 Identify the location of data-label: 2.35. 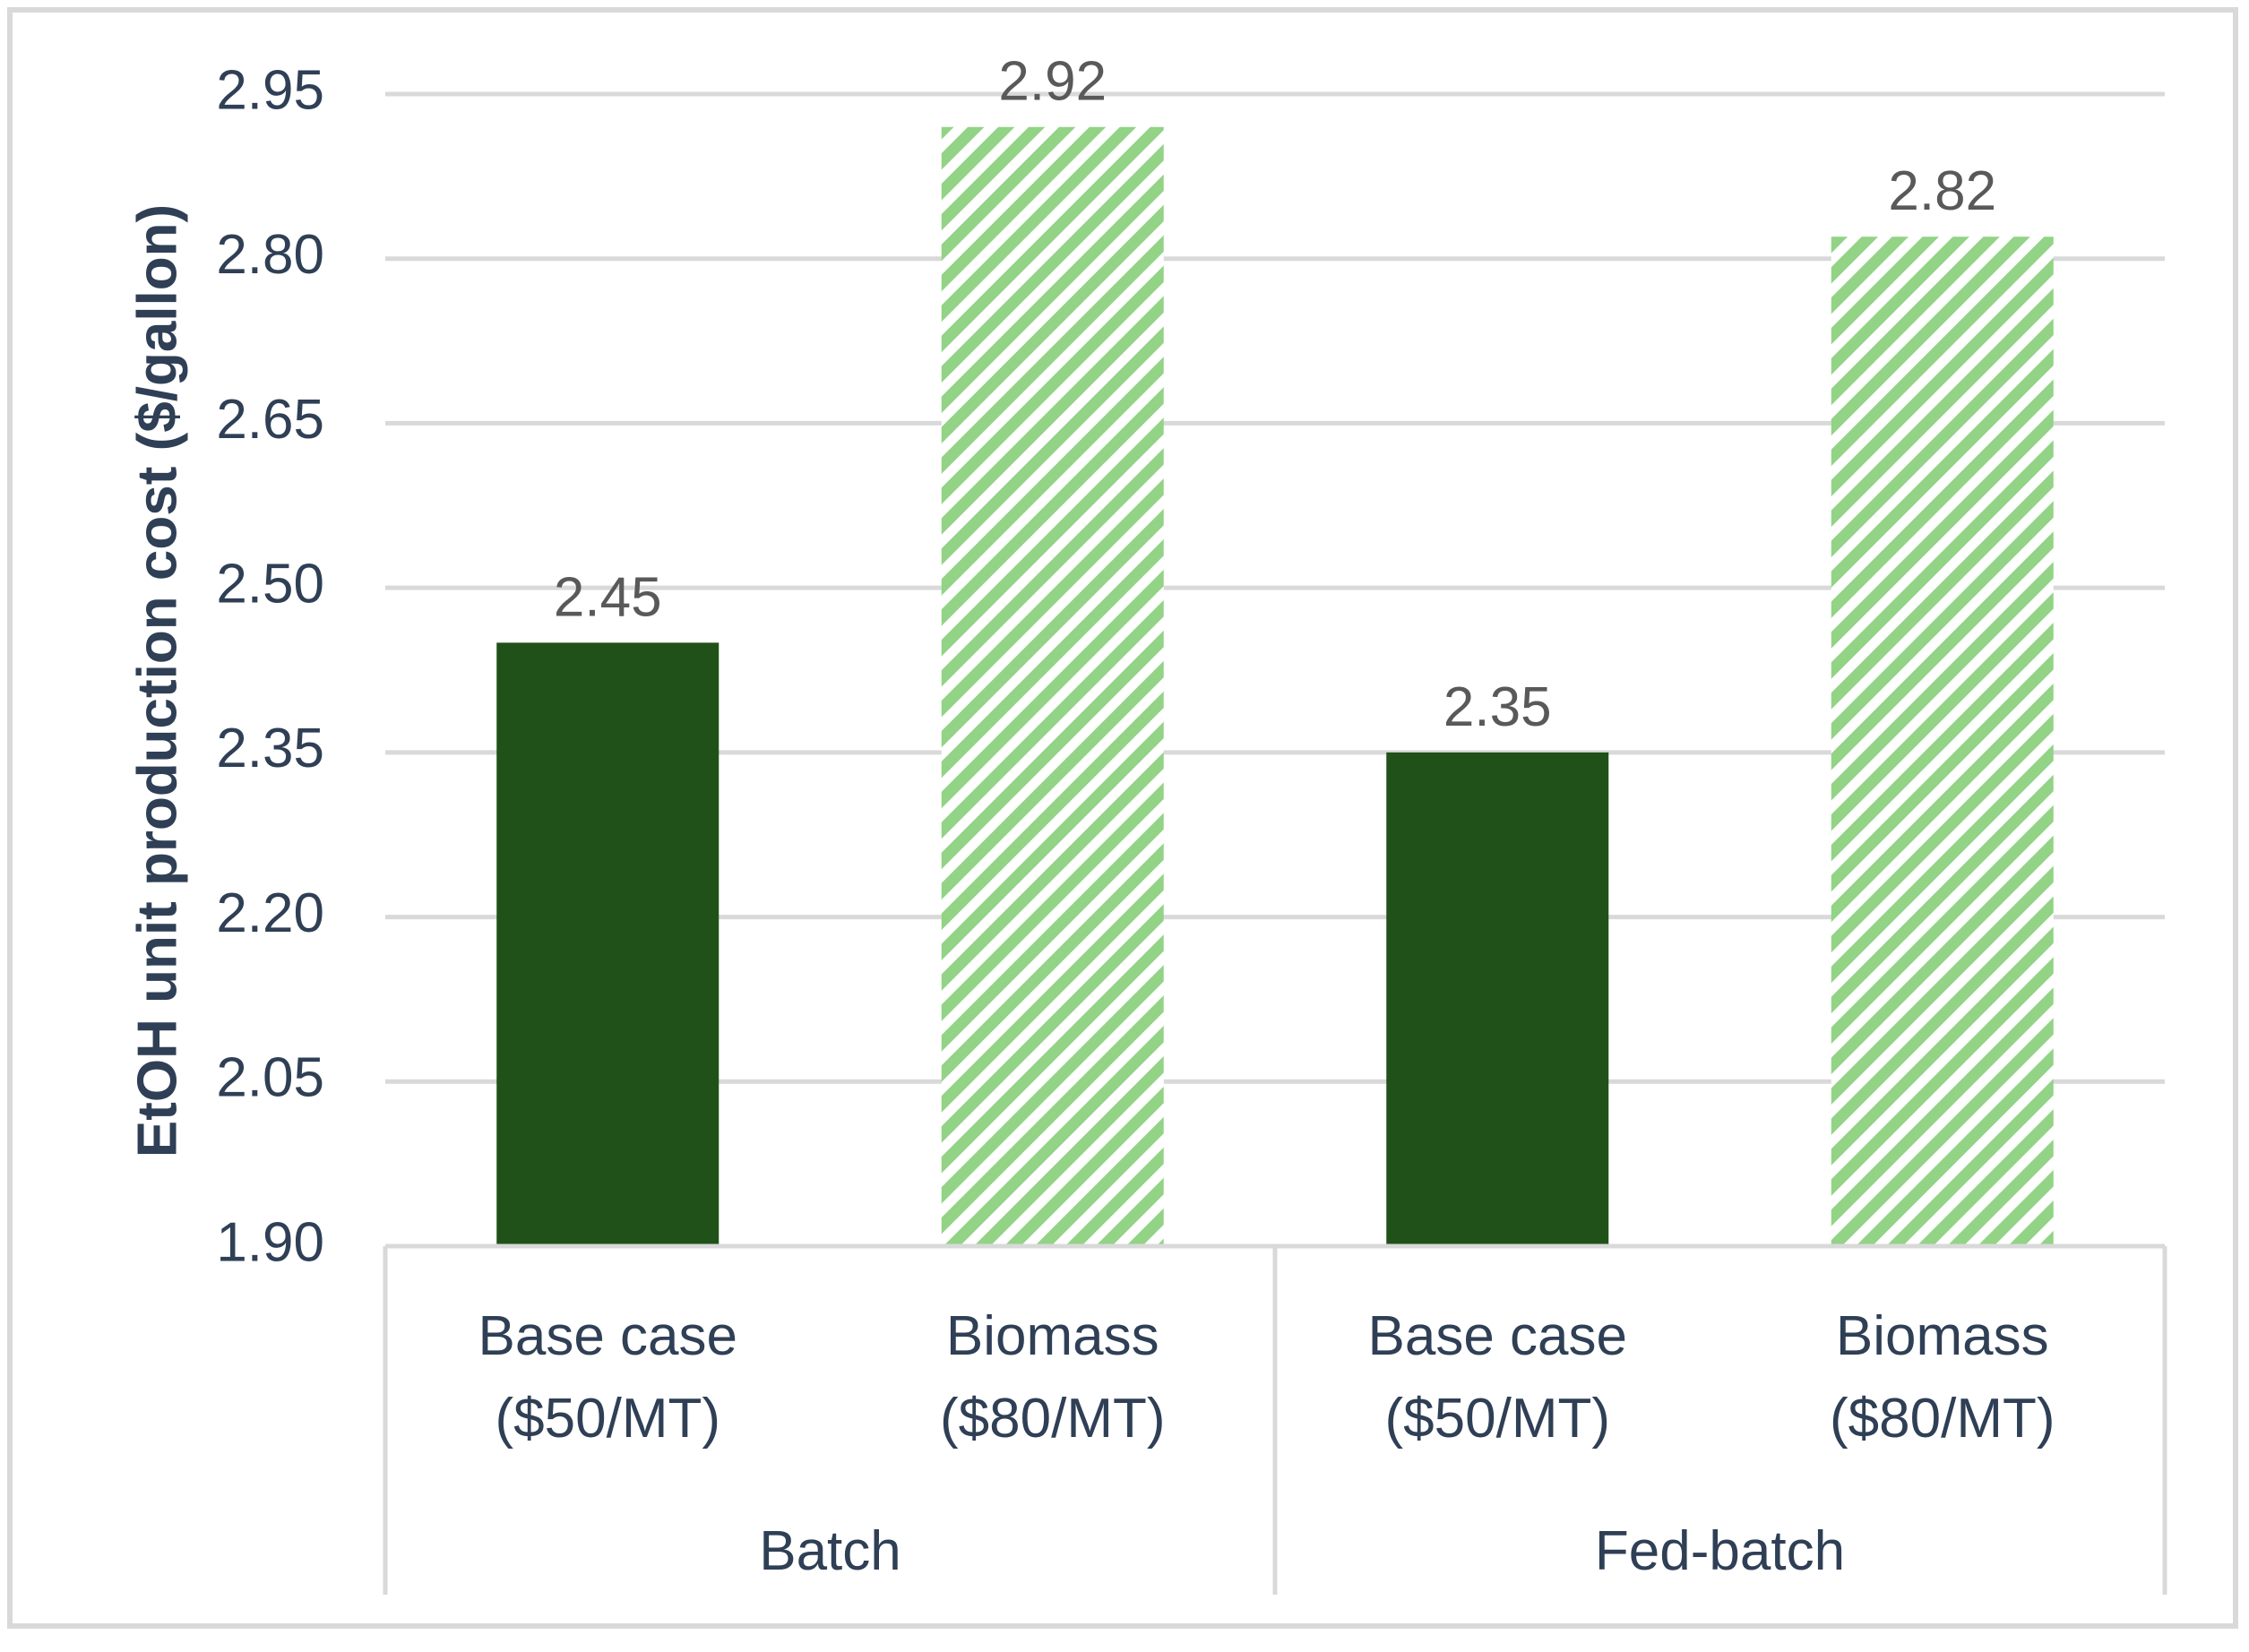
(1498, 707).